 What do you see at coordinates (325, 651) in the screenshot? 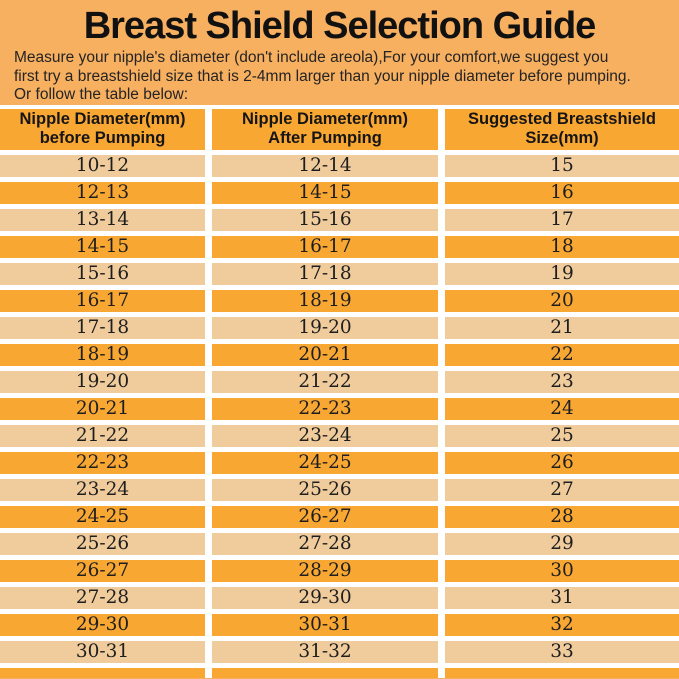
I see `cell-after-pumping: 31-32` at bounding box center [325, 651].